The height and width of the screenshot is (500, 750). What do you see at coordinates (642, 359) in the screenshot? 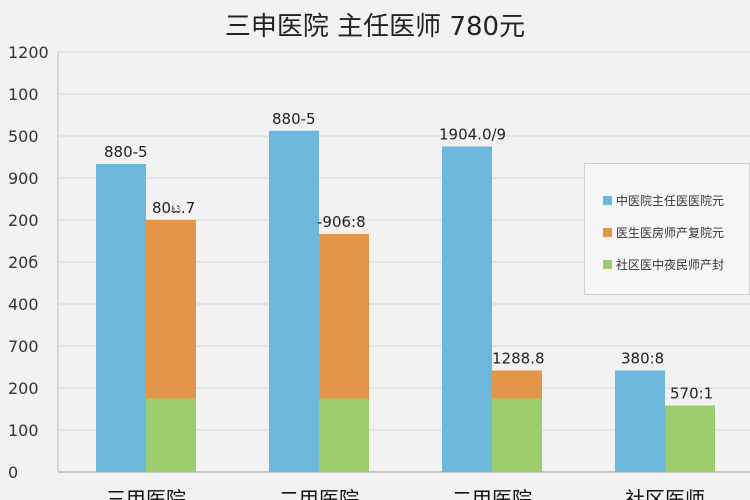
I see `data-label: 380:8` at bounding box center [642, 359].